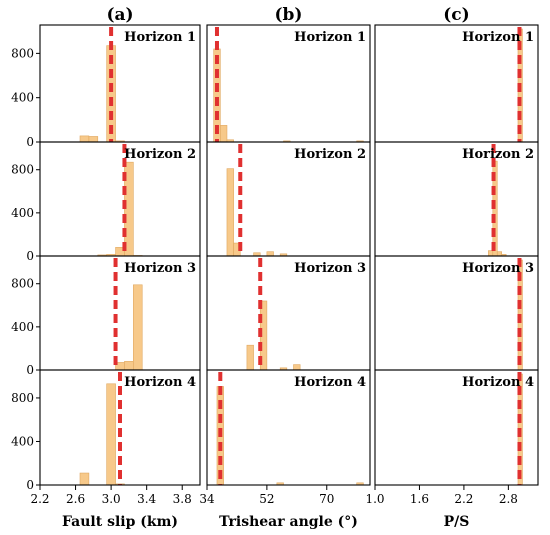 Image resolution: width=550 pixels, height=535 pixels. I want to click on x-tick-label: 3.8, so click(182, 499).